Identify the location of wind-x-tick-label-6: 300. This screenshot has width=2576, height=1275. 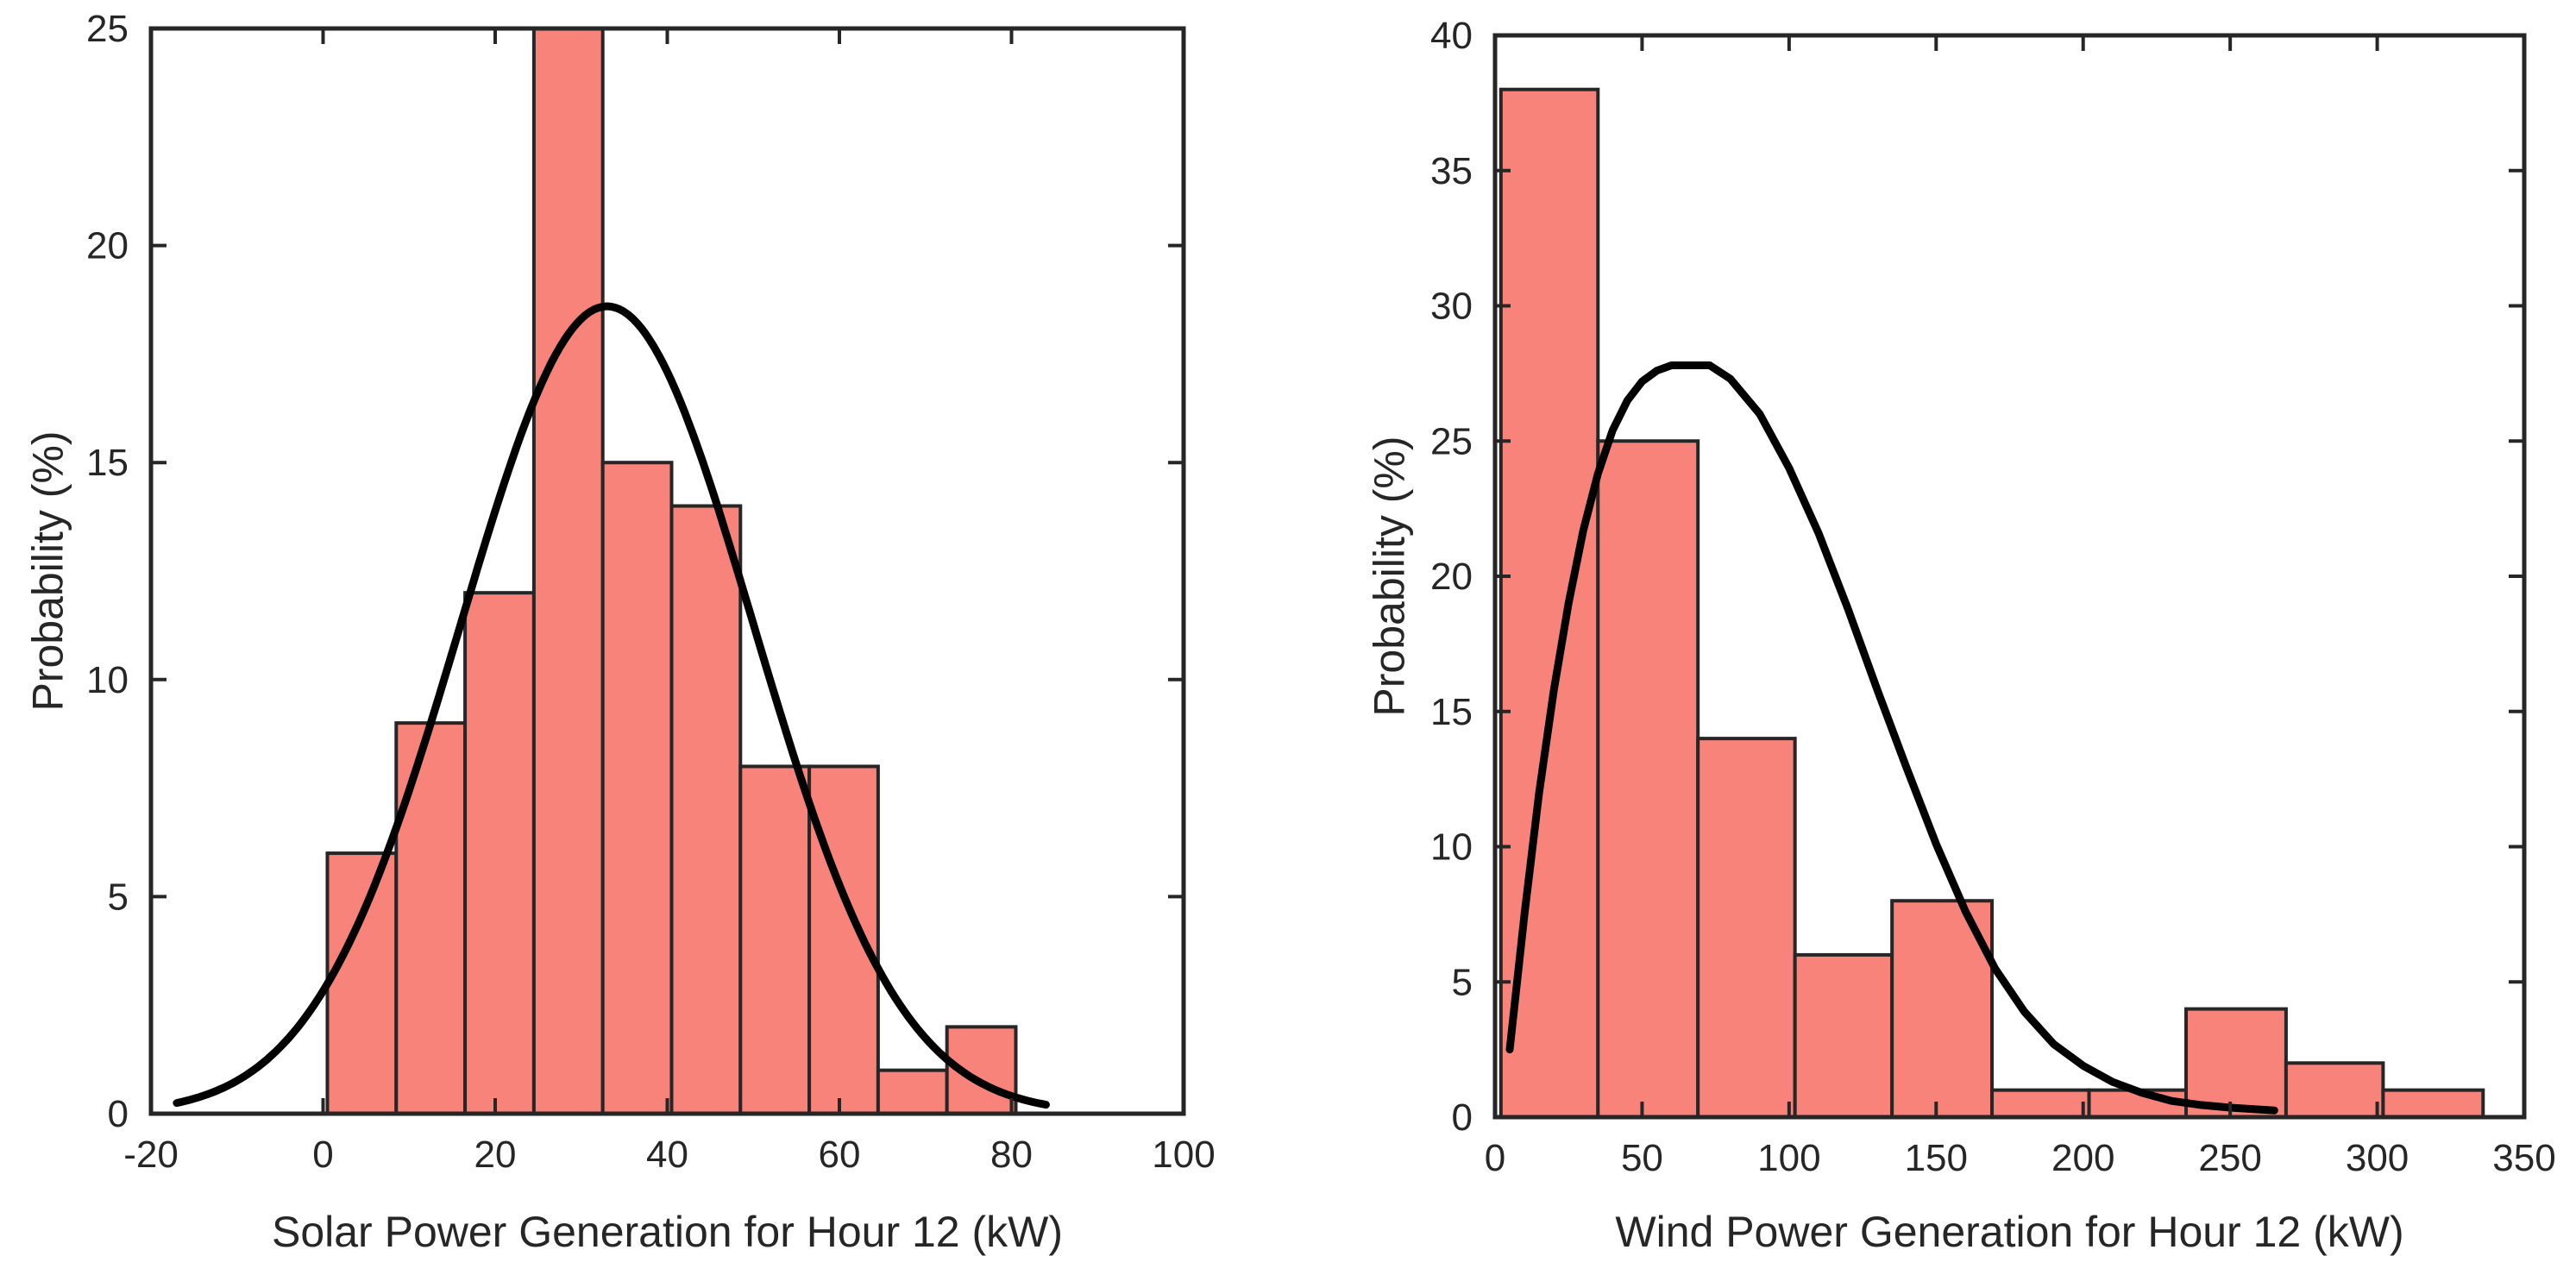
(2377, 1158).